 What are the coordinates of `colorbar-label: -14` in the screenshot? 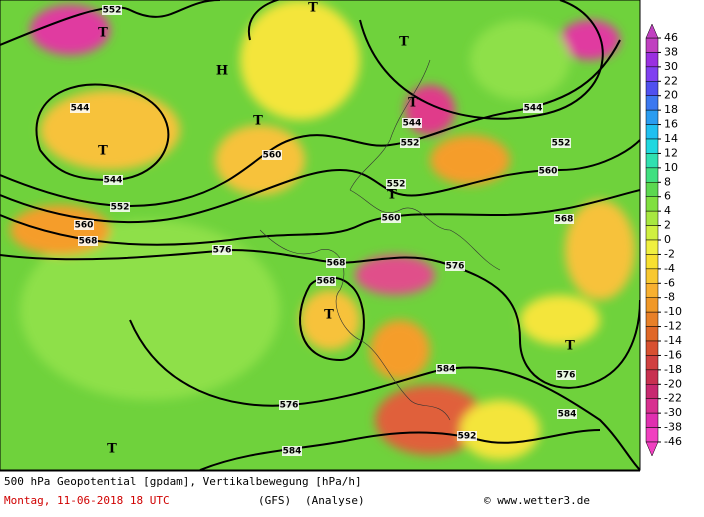 It's located at (673, 340).